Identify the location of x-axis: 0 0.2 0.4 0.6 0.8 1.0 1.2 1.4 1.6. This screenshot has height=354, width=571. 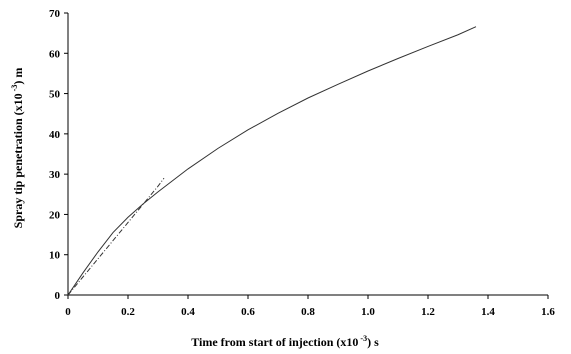
(310, 306).